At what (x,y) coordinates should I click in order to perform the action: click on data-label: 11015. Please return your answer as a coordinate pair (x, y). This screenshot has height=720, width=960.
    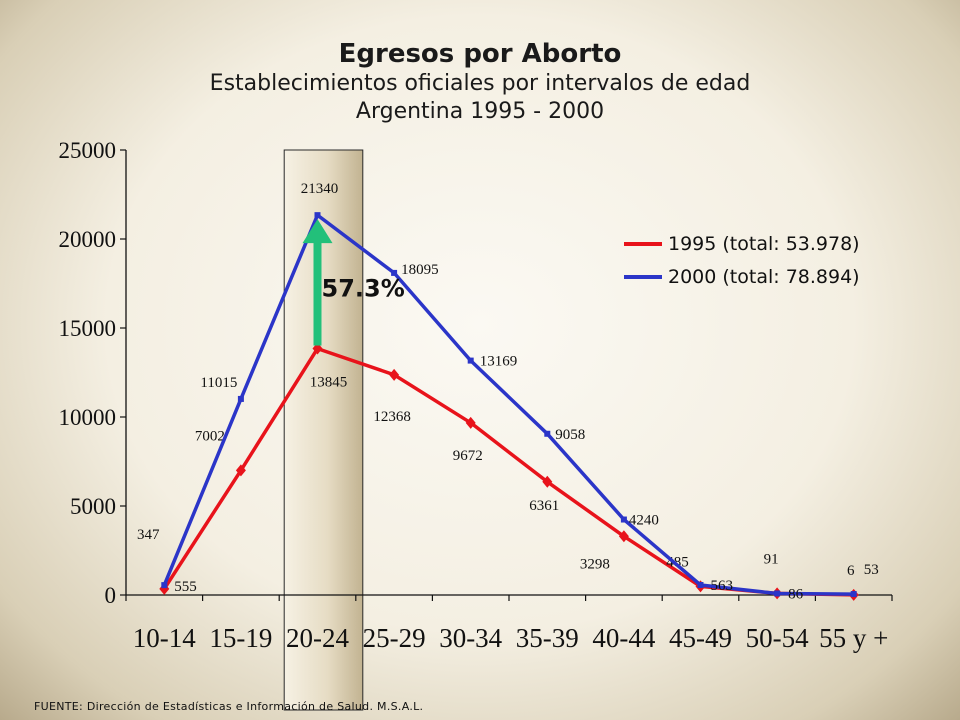
    Looking at the image, I should click on (218, 383).